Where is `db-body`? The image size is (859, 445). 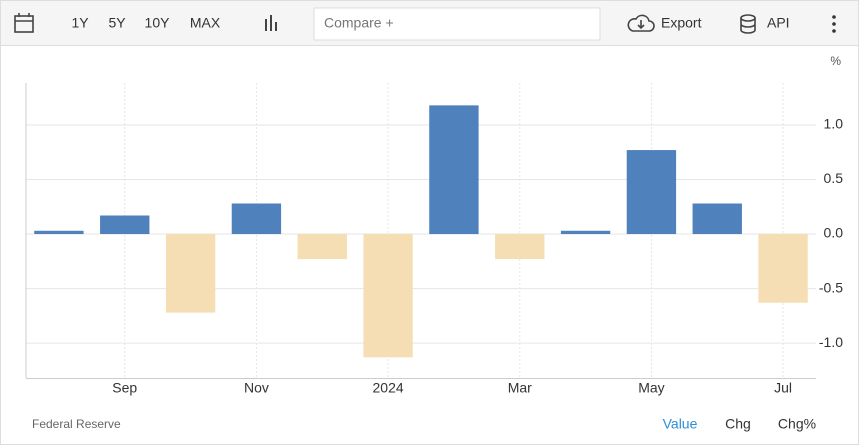
db-body is located at coordinates (748, 26).